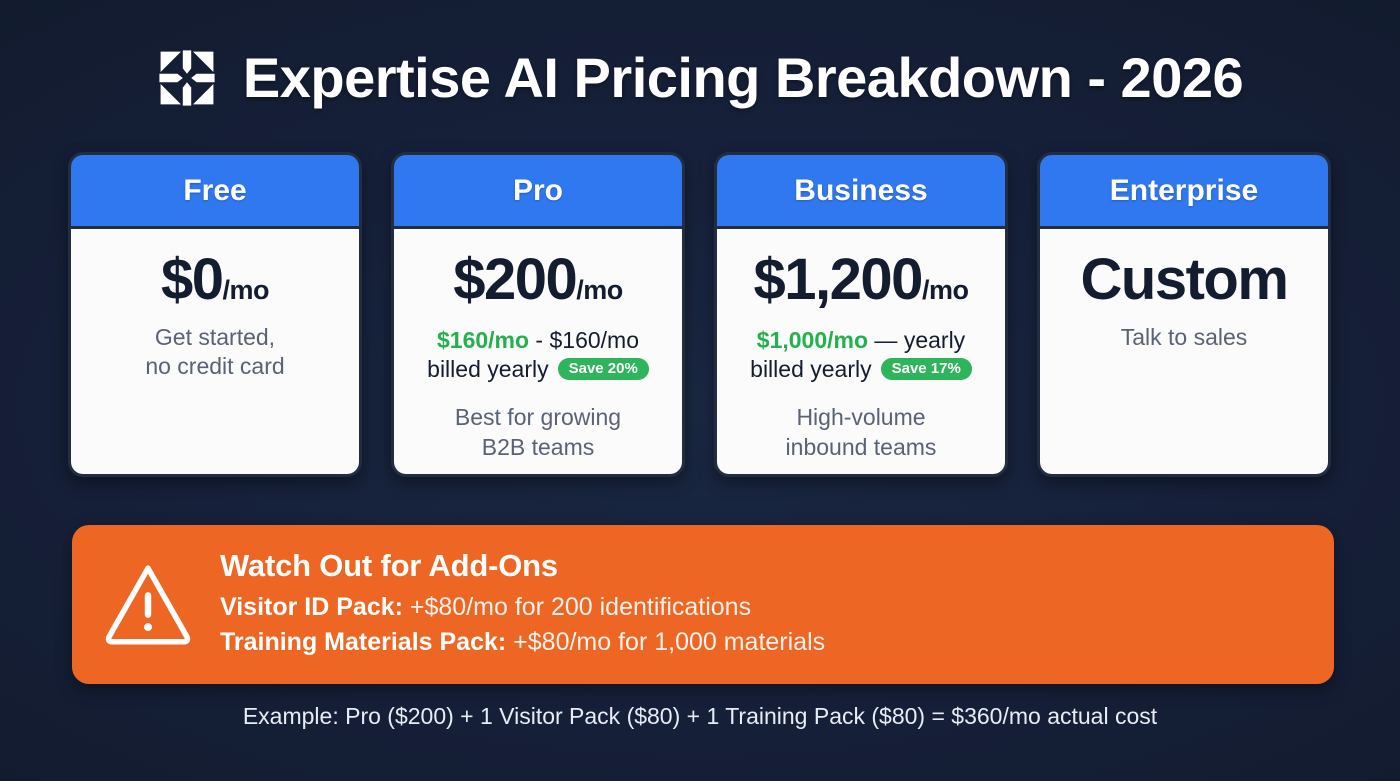 The image size is (1400, 781). I want to click on yearly-line-1: $1,000/mo — yearly, so click(861, 340).